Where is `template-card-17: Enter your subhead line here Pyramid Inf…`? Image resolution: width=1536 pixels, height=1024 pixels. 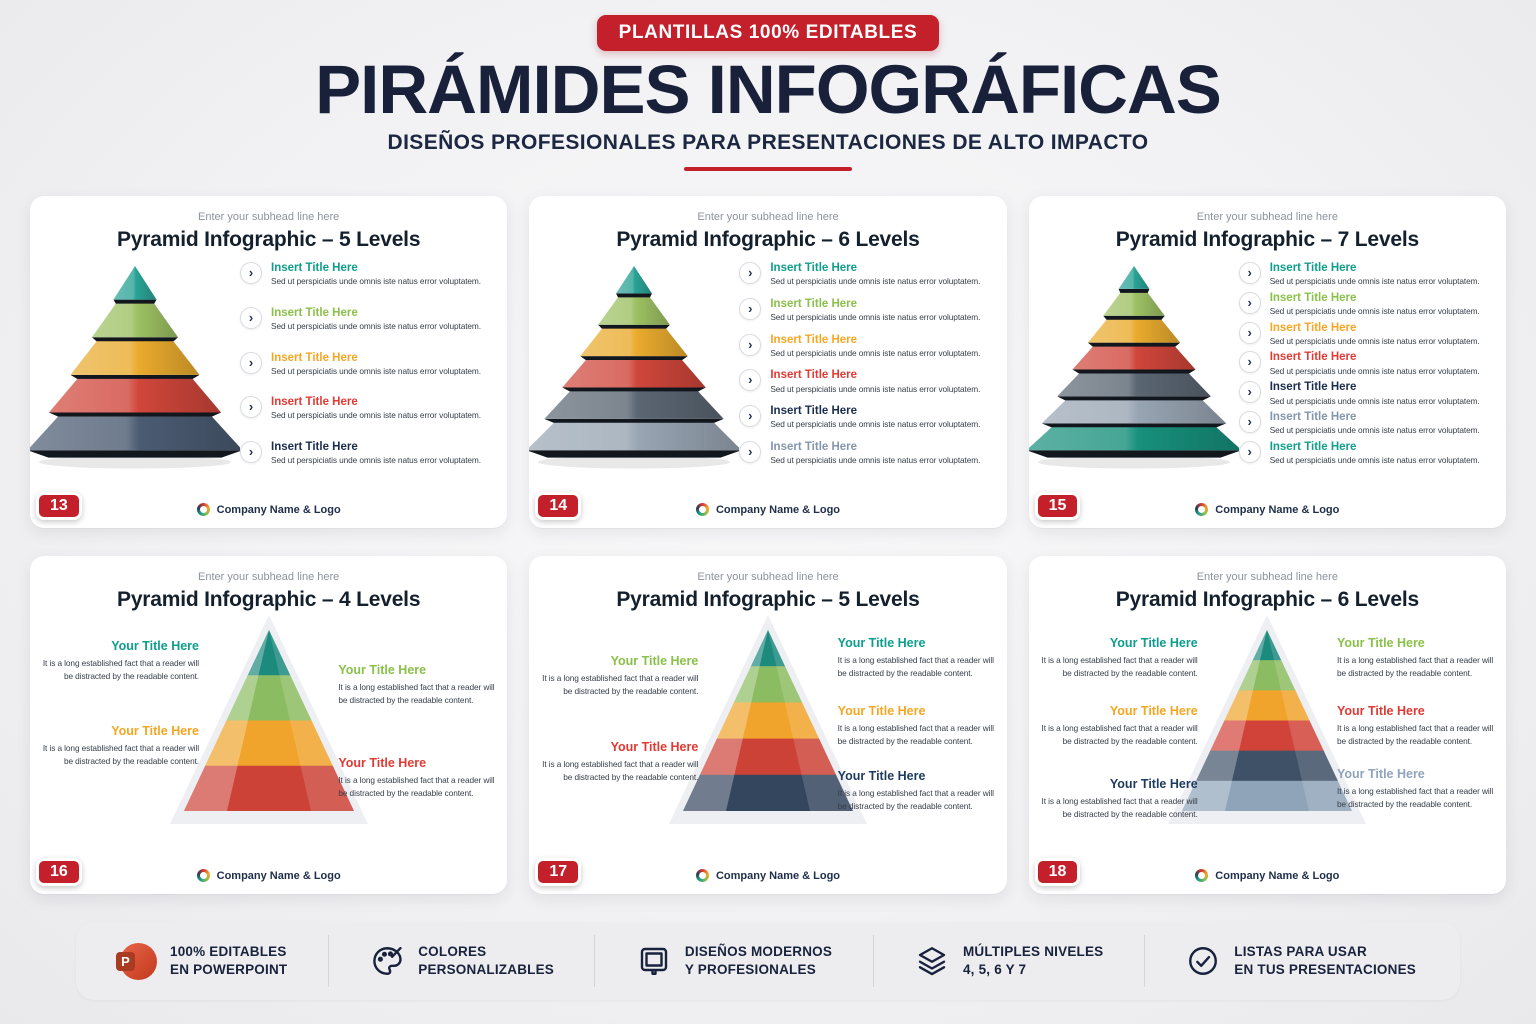 template-card-17: Enter your subhead line here Pyramid Inf… is located at coordinates (768, 725).